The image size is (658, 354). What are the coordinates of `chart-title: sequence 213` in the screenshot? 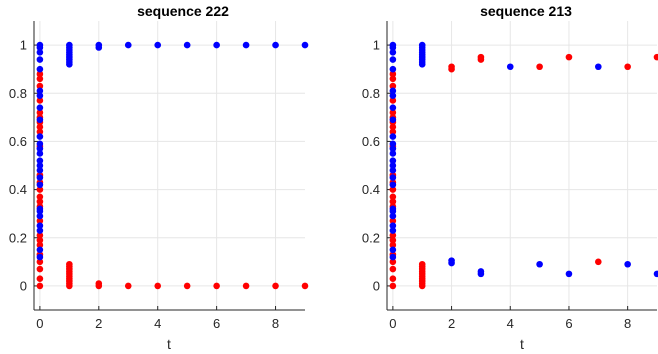 It's located at (526, 11).